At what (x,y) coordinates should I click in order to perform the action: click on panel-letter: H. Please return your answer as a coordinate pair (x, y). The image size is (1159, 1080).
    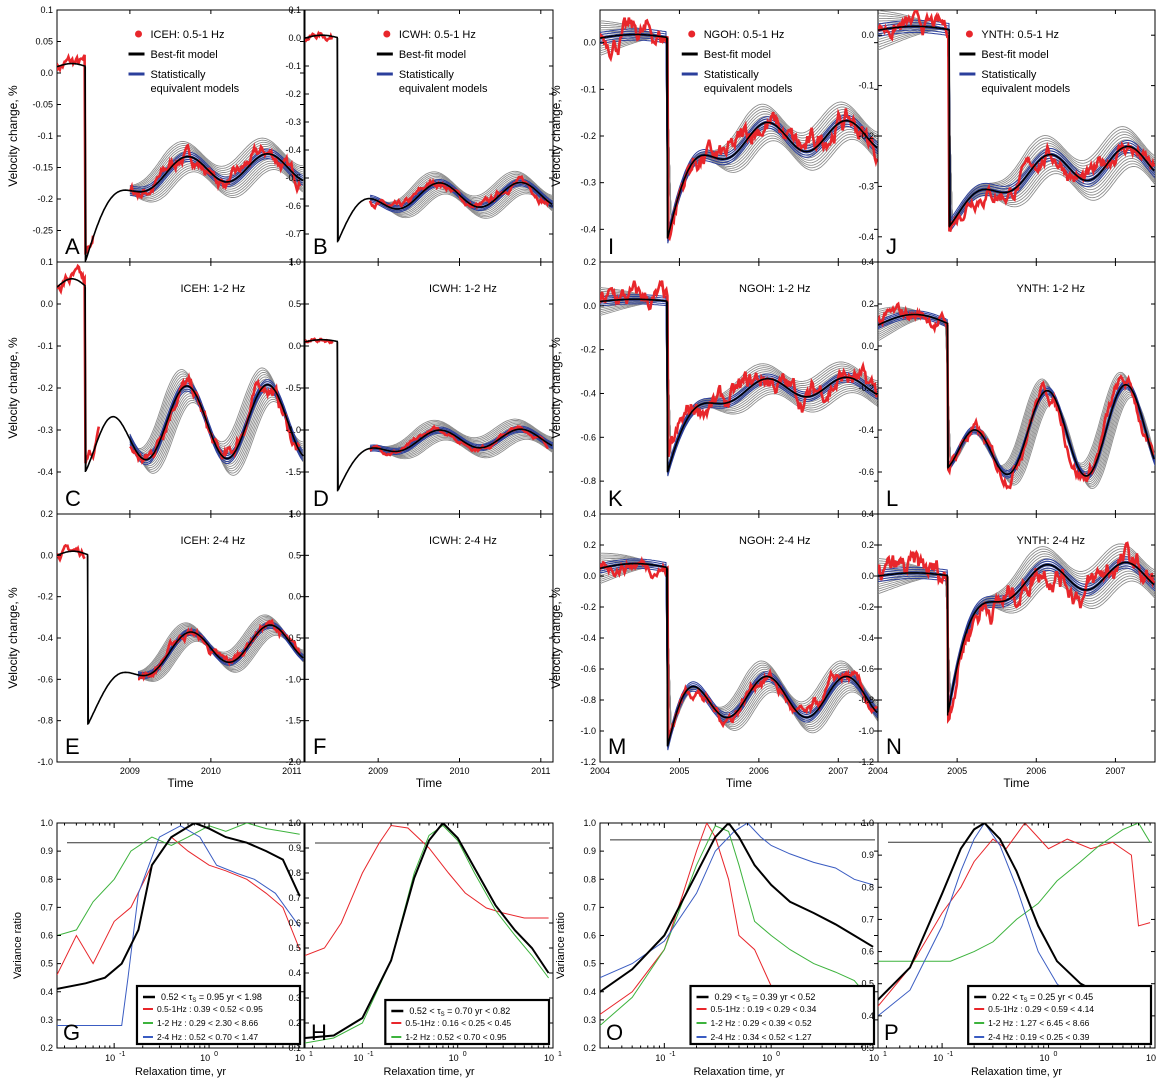
    Looking at the image, I should click on (319, 1032).